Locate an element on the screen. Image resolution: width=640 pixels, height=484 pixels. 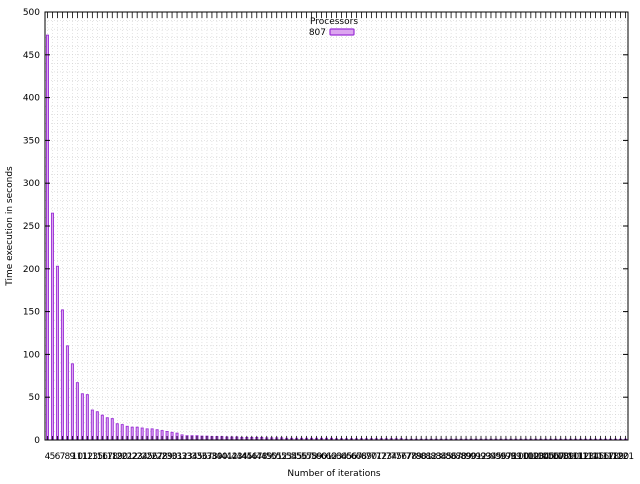
x-tick-label: 15 is located at coordinates (97, 457).